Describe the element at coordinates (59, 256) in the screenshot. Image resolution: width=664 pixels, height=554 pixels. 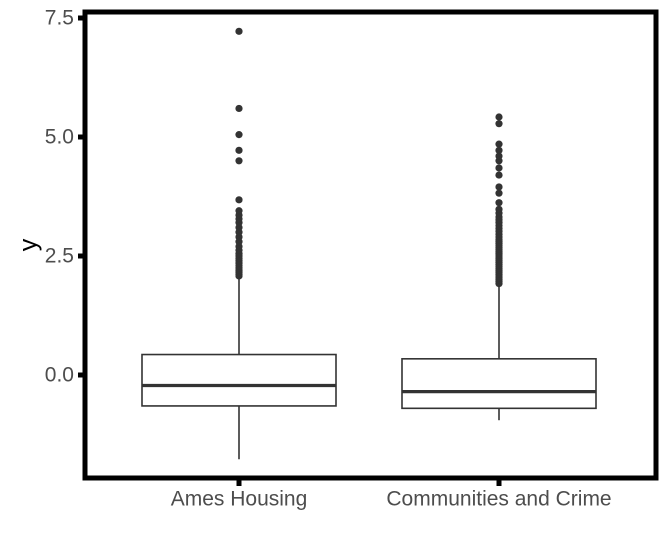
I see `y-tick-label: 2.5` at that location.